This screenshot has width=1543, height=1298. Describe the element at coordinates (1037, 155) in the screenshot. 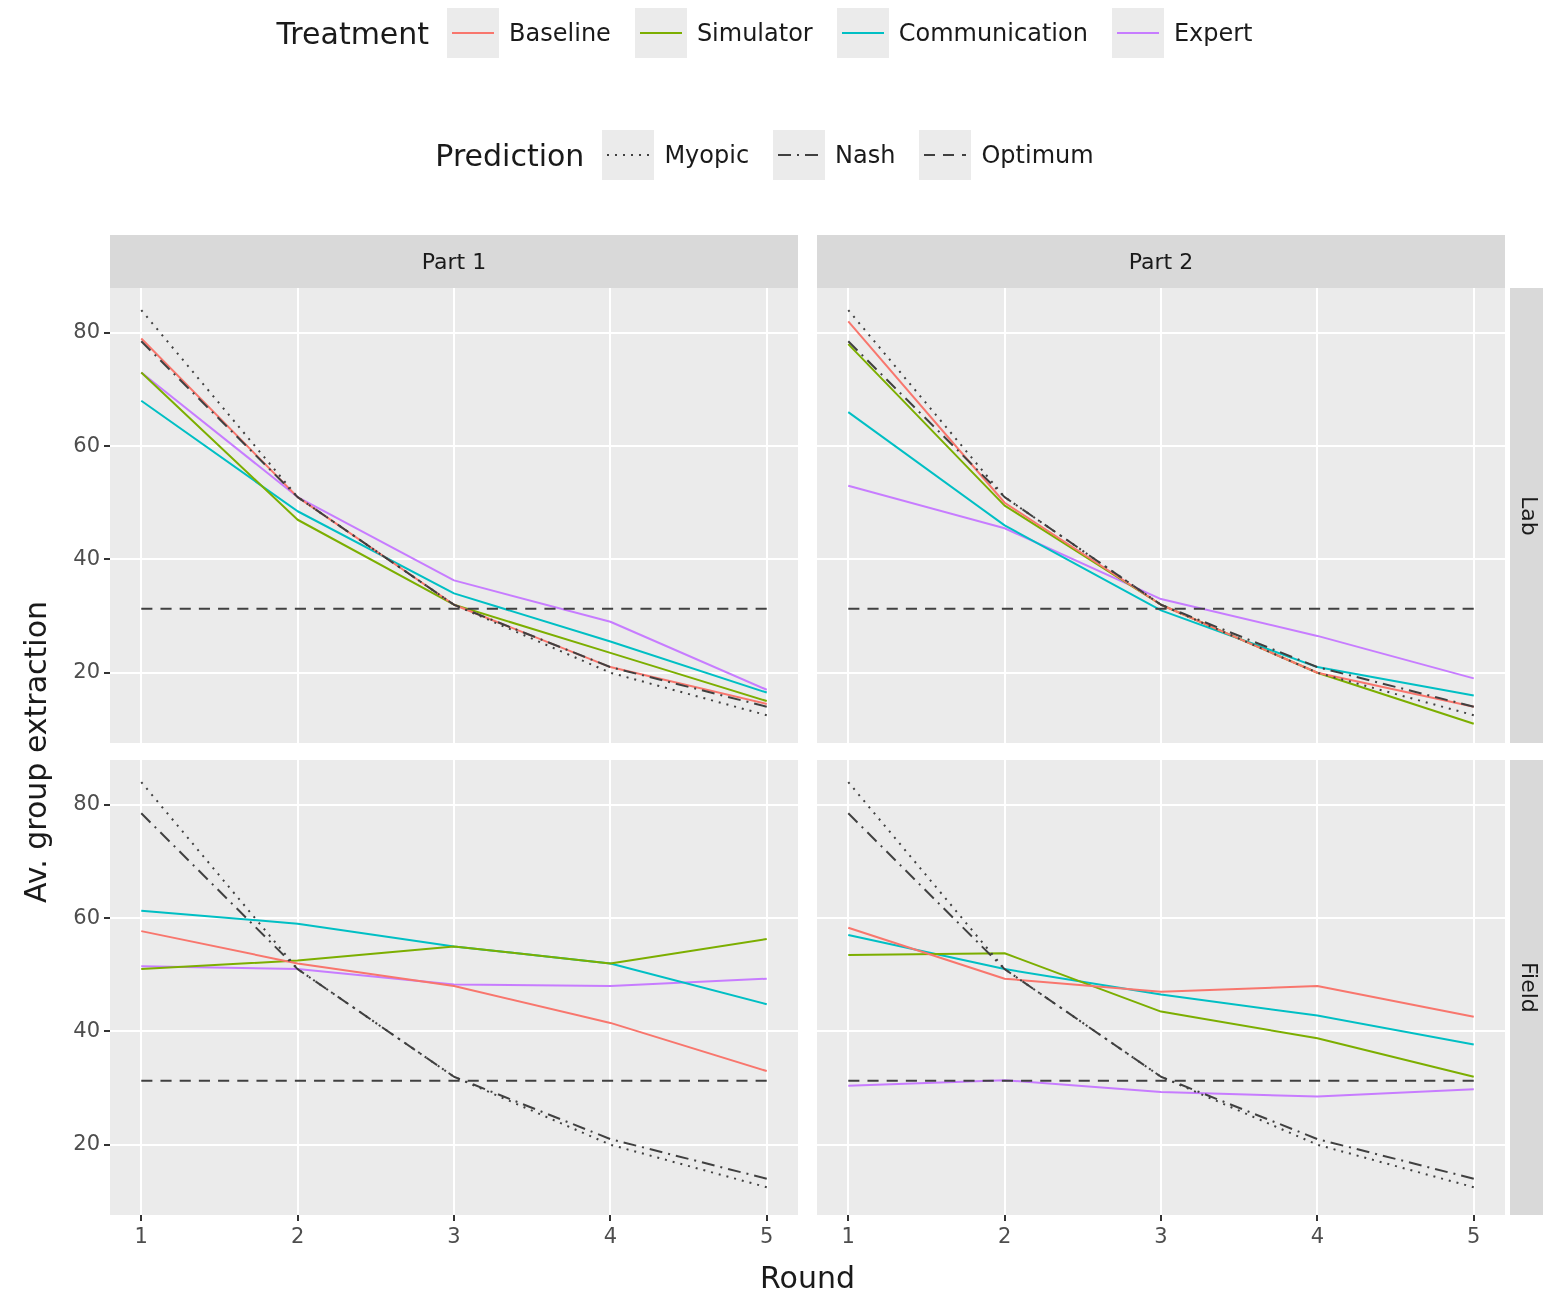

I see `legend-label: Optimum` at that location.